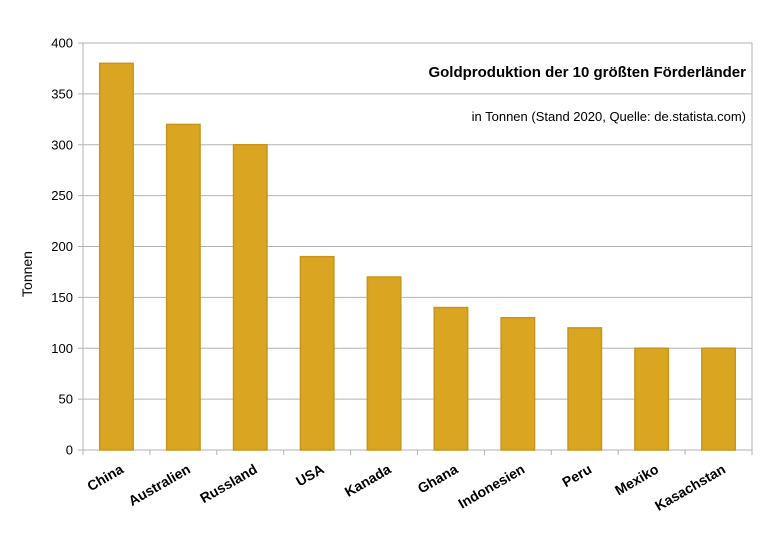 The image size is (768, 547). I want to click on y-tick-label: 350, so click(62, 93).